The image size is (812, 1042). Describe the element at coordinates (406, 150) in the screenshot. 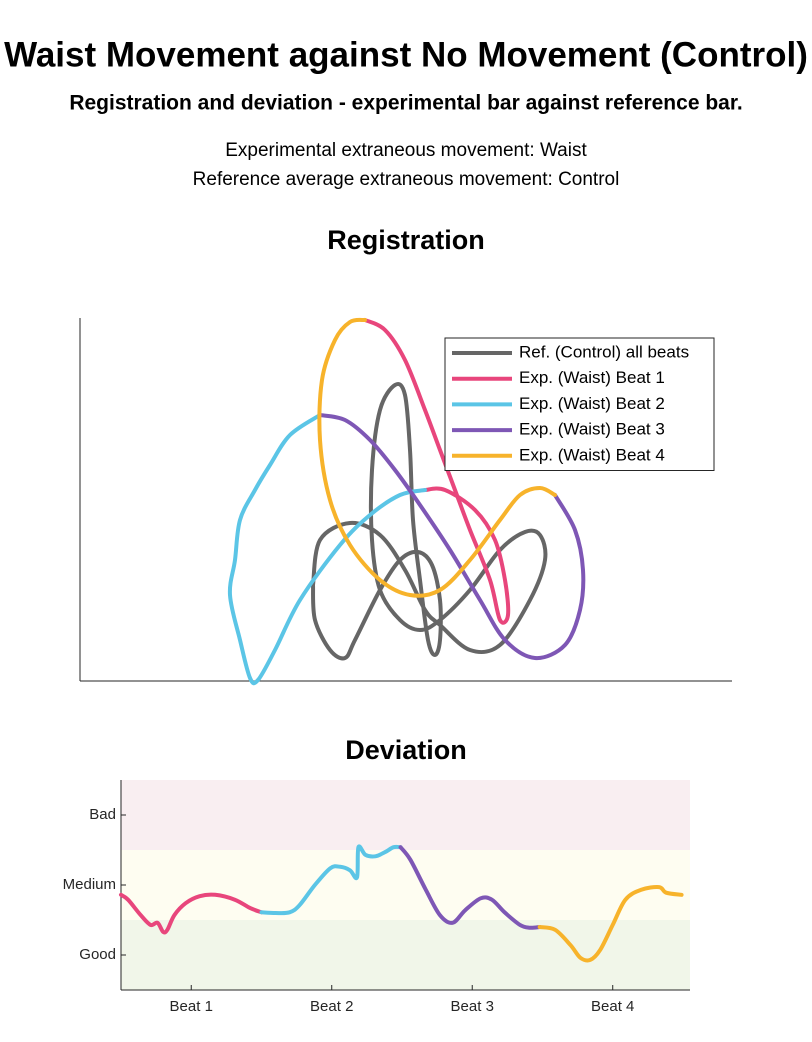

I see `note: Experimental extraneous movement: Waist` at that location.